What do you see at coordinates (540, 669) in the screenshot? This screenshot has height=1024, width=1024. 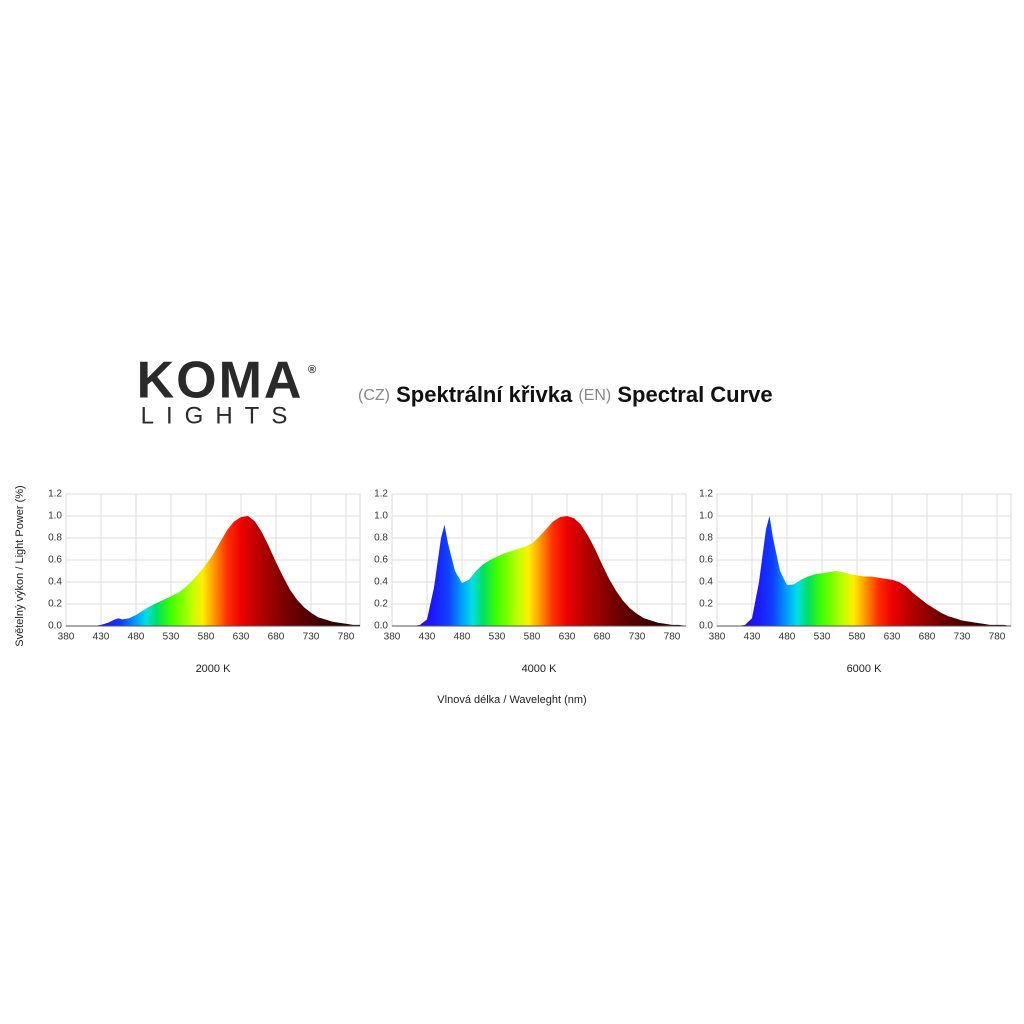 I see `chart-title: 4000 K` at bounding box center [540, 669].